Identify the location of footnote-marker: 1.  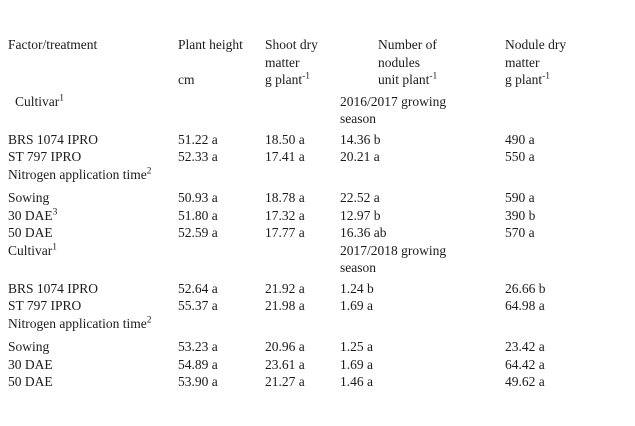
(61, 98).